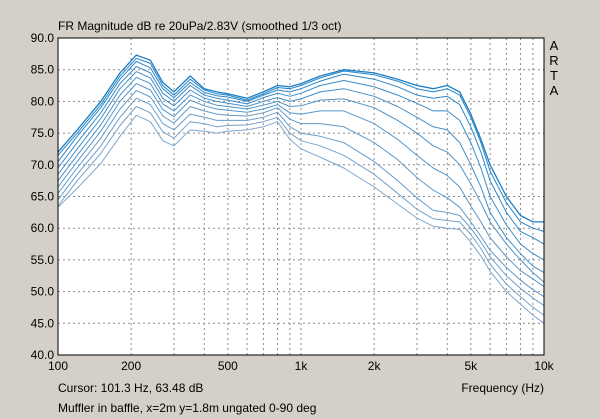 This screenshot has height=419, width=600. Describe the element at coordinates (43, 38) in the screenshot. I see `y-tick-label: 90.0` at that location.